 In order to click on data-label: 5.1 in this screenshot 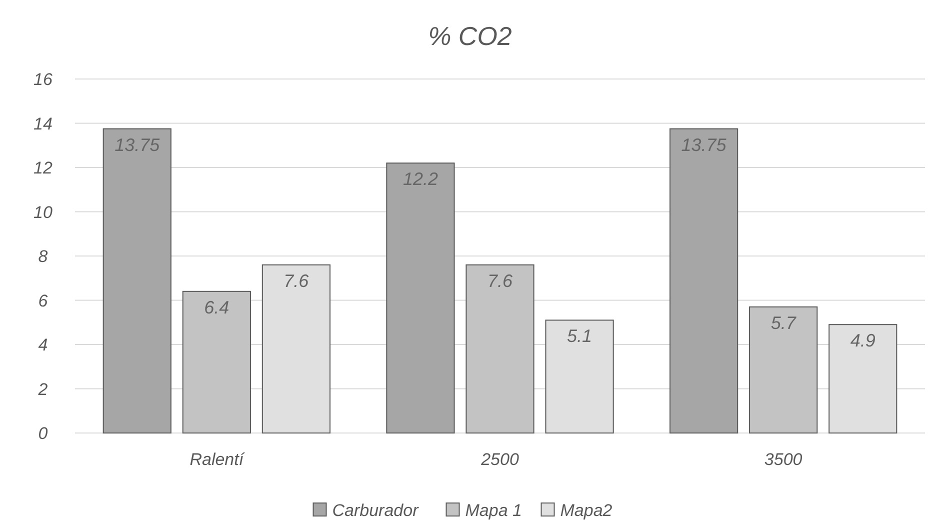, I will do `click(579, 336)`.